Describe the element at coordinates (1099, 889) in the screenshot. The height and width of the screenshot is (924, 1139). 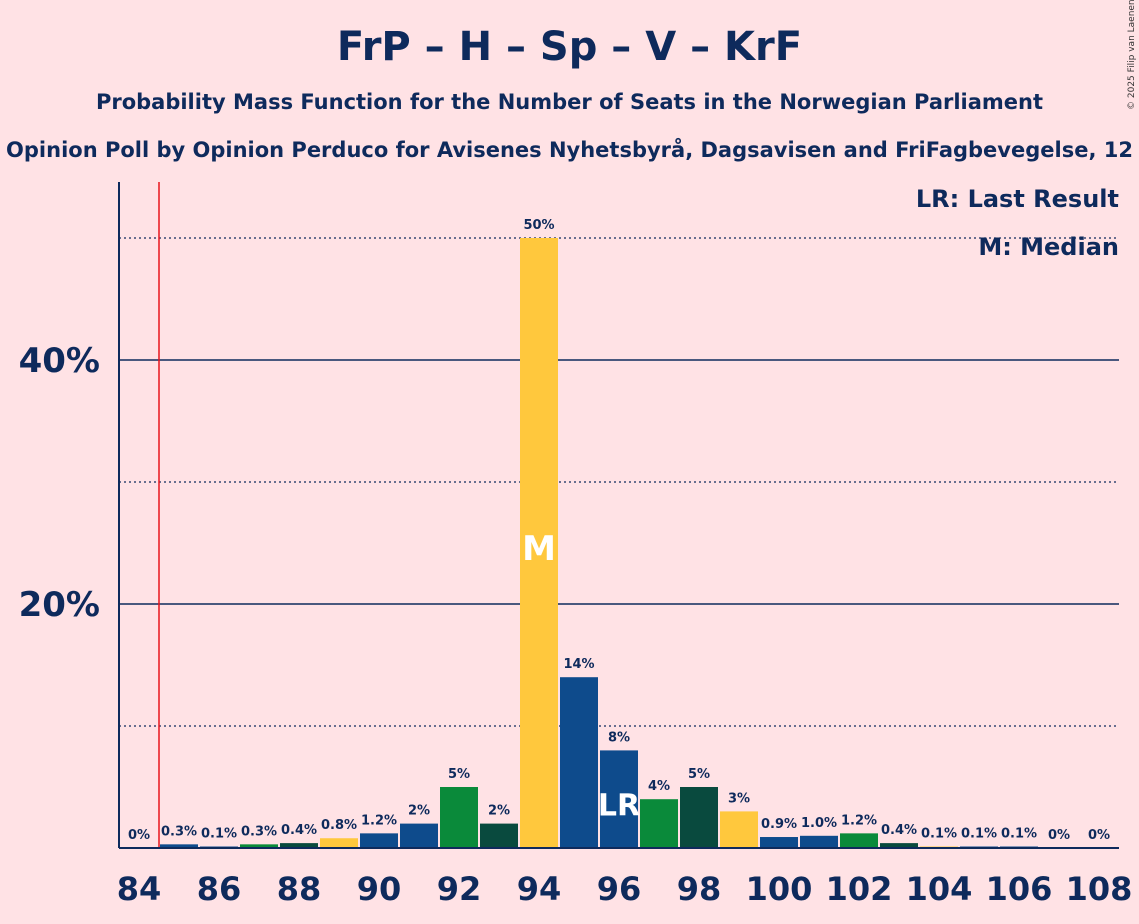
I see `x-tick-label: 108` at that location.